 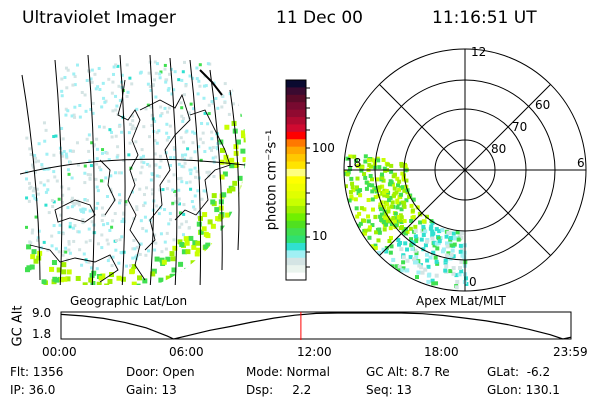 What do you see at coordinates (473, 282) in the screenshot?
I see `mlt-label-0: 0` at bounding box center [473, 282].